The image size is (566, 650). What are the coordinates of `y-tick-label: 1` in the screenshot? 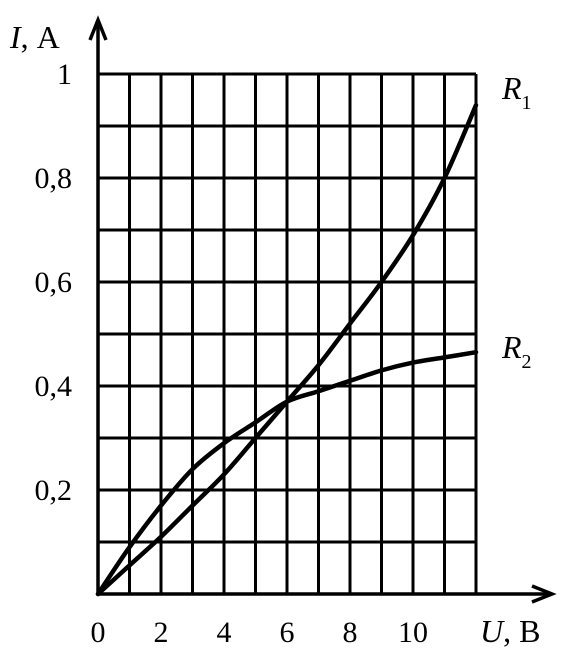 It's located at (64, 74).